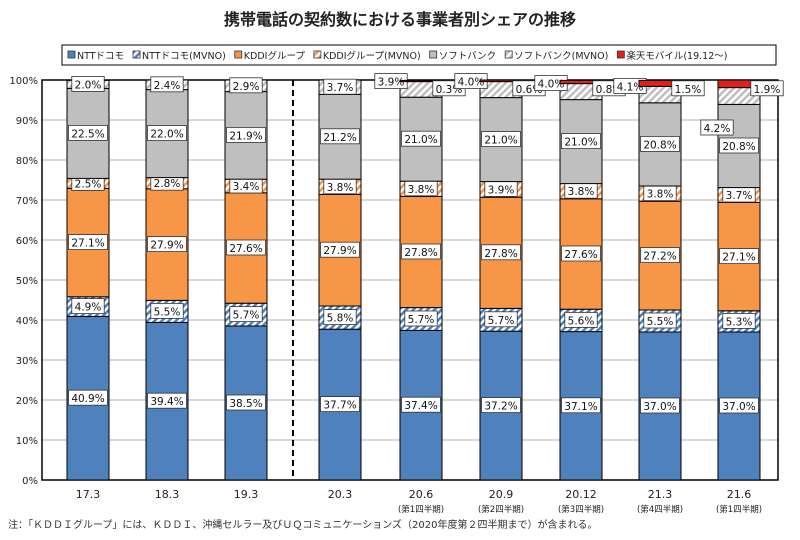 Image resolution: width=800 pixels, height=540 pixels. I want to click on data-label: 1.9%, so click(767, 90).